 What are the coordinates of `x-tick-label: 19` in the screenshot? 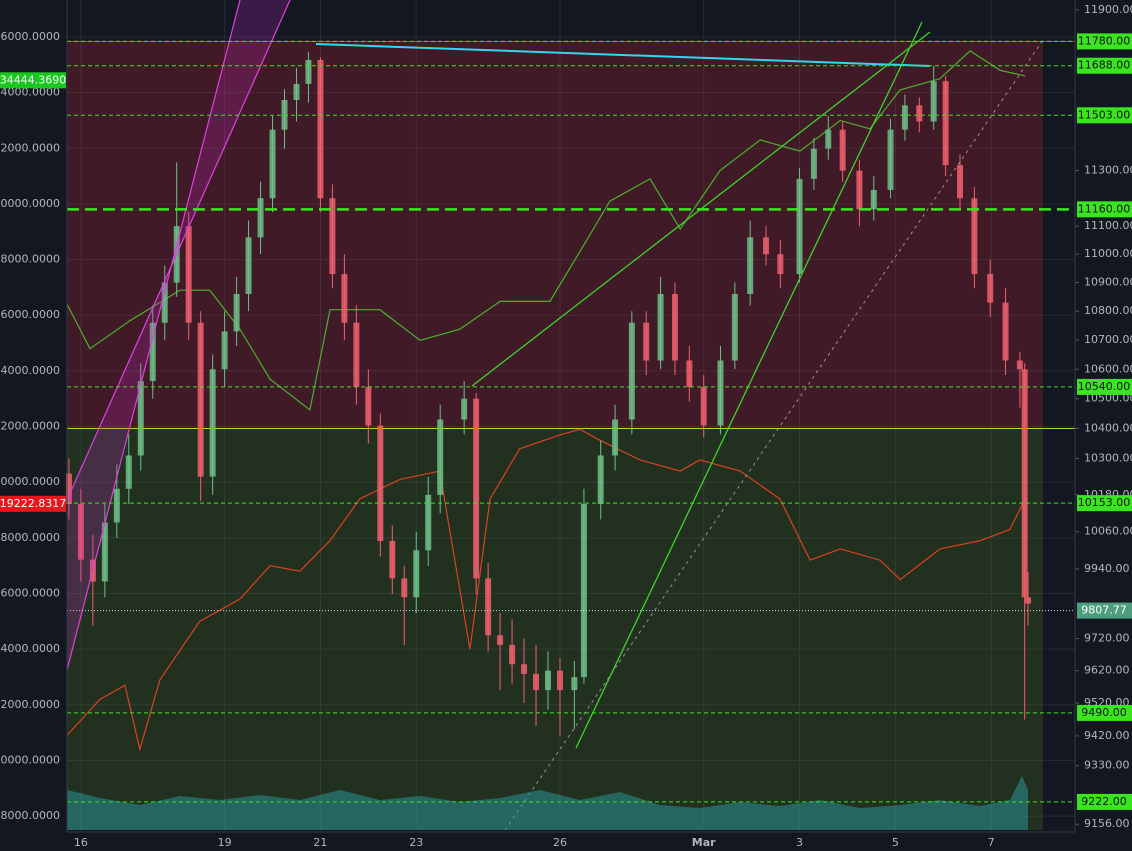 It's located at (225, 842).